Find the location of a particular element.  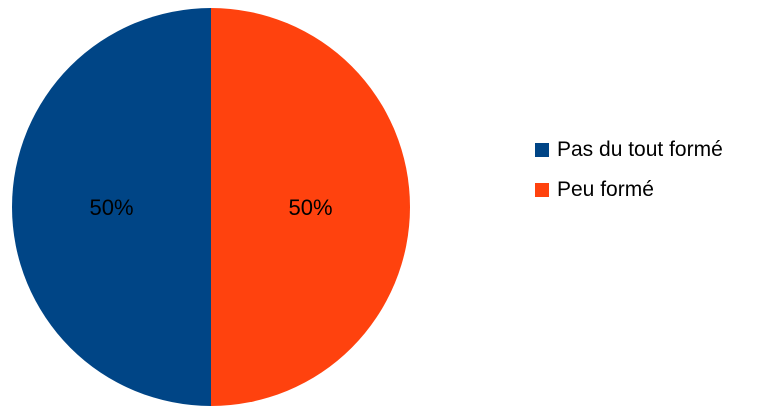

legend-label-2: Peu formé is located at coordinates (605, 189).